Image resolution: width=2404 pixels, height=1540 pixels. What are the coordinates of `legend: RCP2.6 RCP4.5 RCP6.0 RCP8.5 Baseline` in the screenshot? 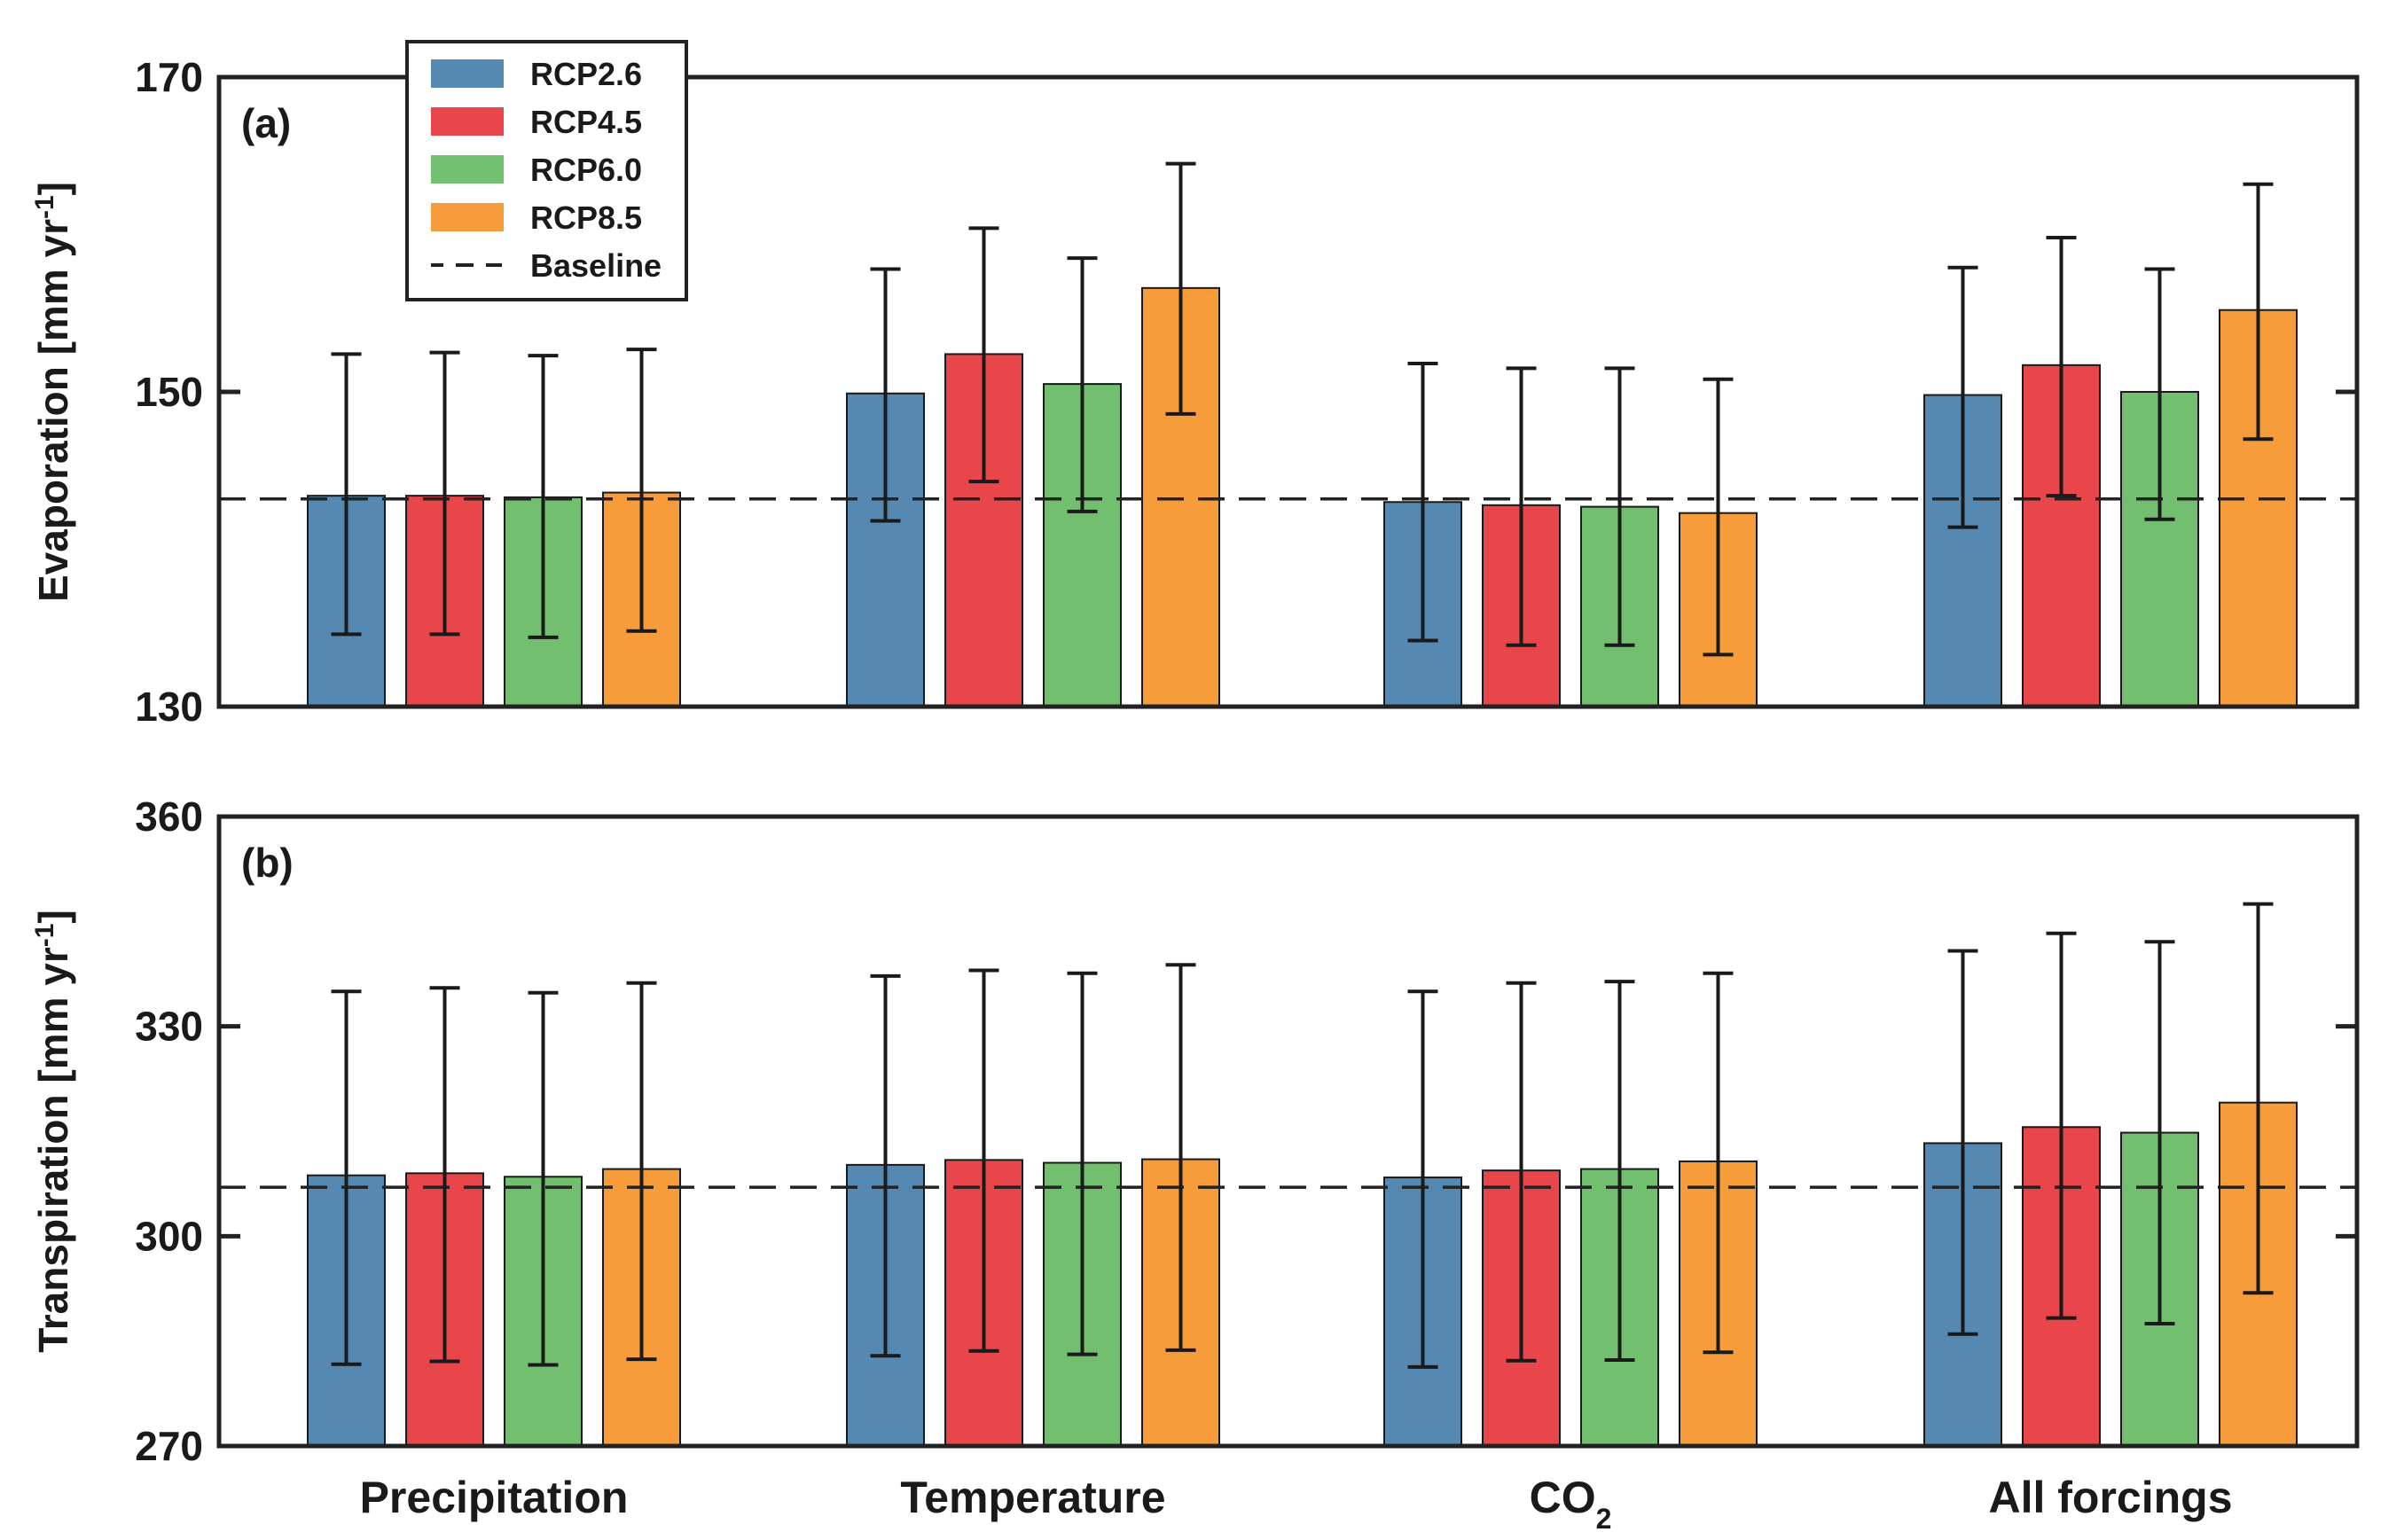 It's located at (546, 171).